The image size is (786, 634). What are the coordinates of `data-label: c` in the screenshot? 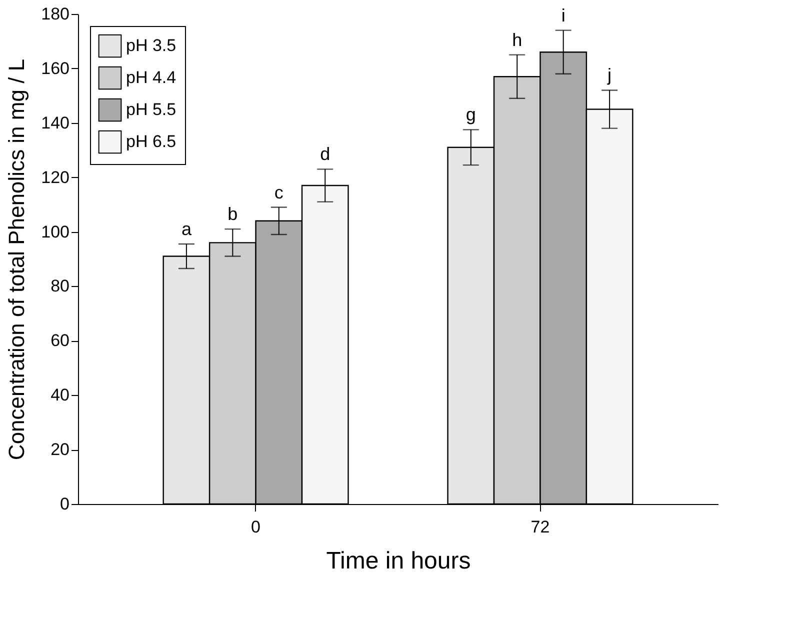 It's located at (279, 192).